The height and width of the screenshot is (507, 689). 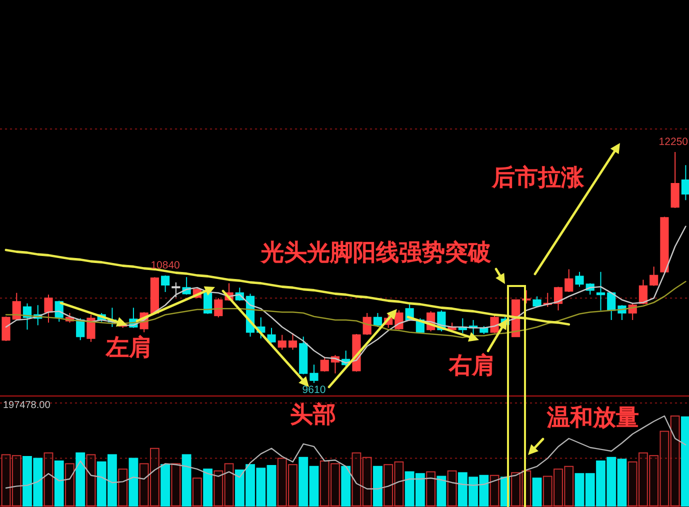 I want to click on annotation: 左肩, so click(x=128, y=347).